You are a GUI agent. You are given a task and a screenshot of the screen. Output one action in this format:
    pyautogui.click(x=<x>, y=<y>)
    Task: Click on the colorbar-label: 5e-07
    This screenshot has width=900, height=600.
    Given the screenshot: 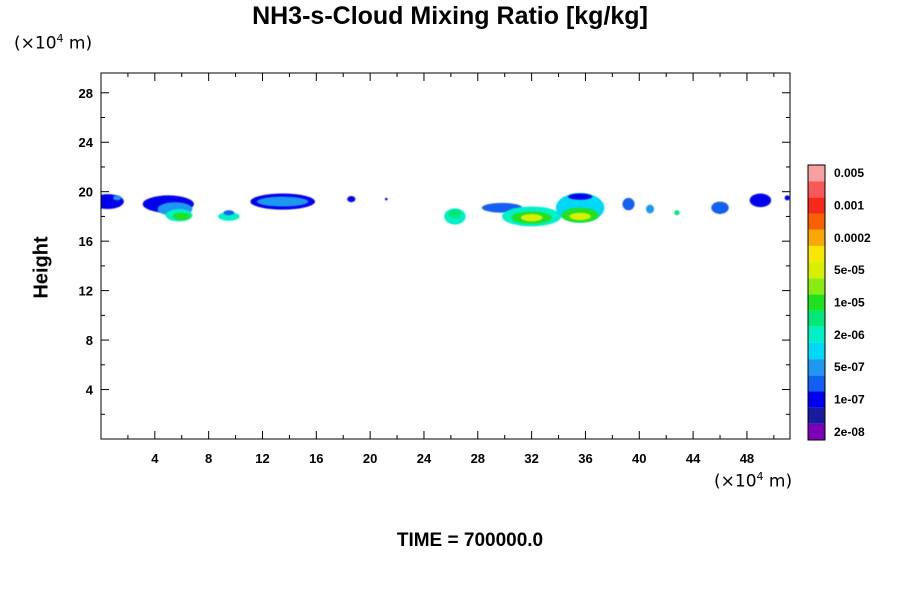 What is the action you would take?
    pyautogui.click(x=849, y=367)
    